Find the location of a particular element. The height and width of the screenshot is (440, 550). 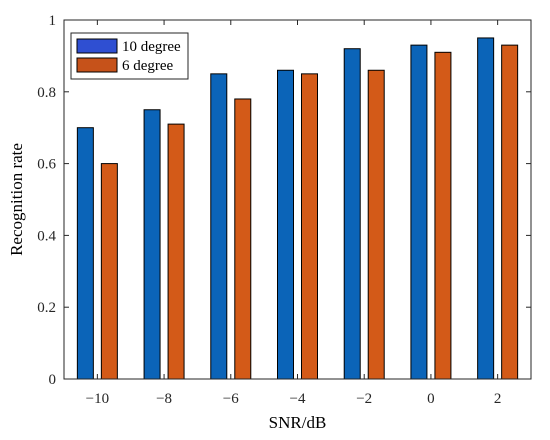

y-tick-label: 0.4 is located at coordinates (46, 236).